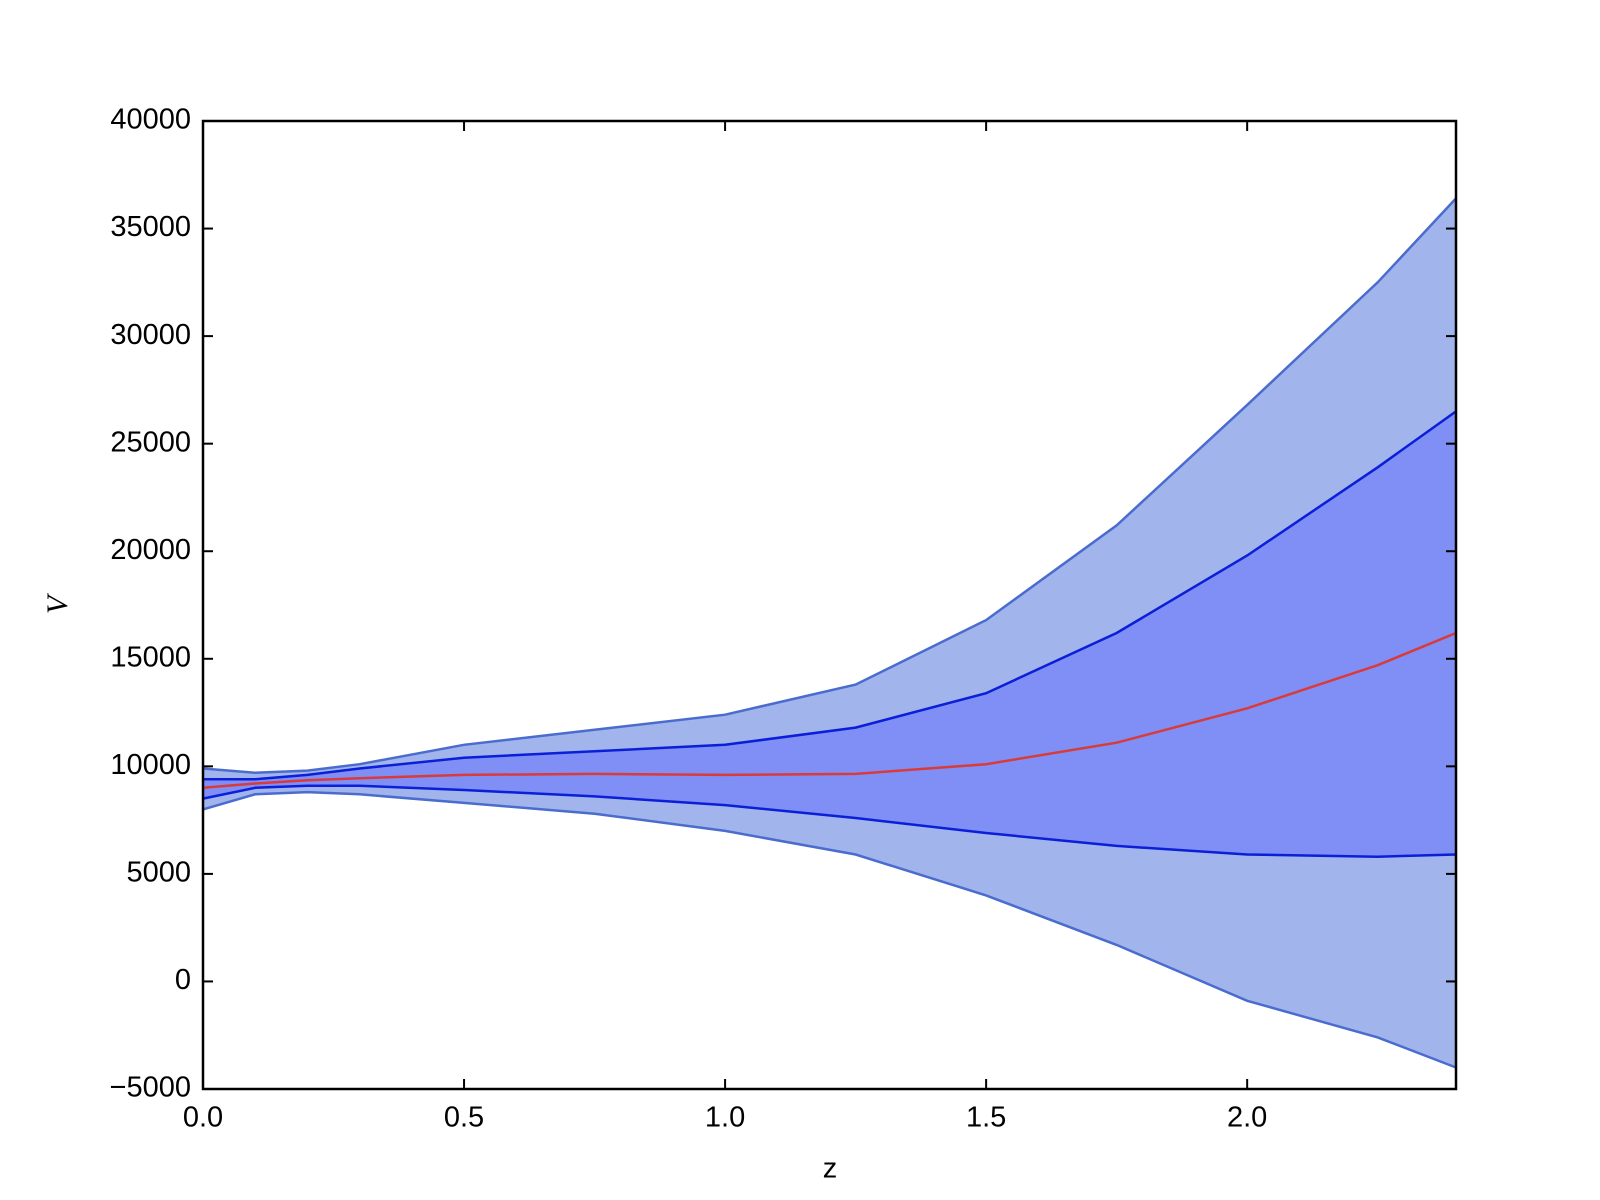  I want to click on y-tick-label: 5000, so click(158, 873).